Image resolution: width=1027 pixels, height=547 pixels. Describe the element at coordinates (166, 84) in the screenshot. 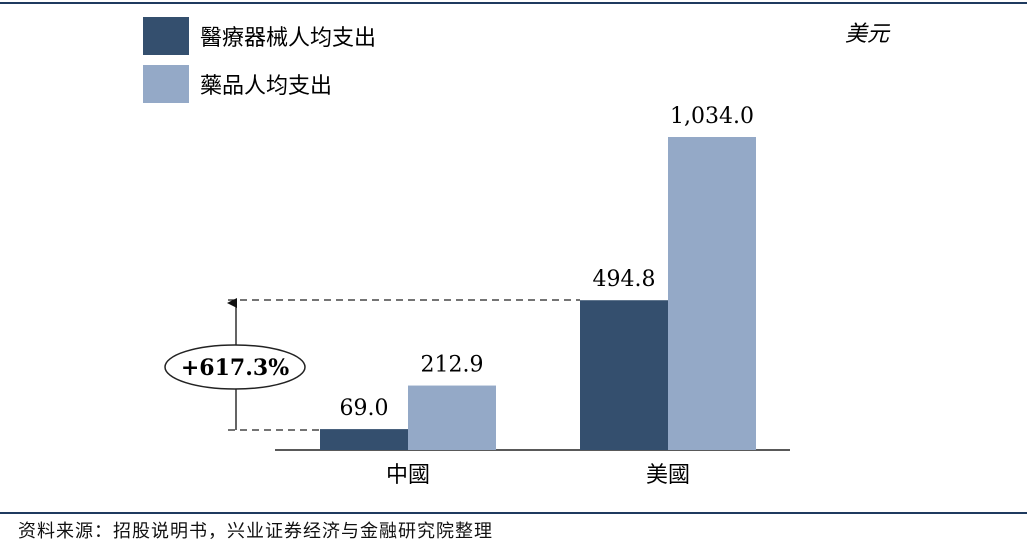

I see `legend-swatch-drug` at that location.